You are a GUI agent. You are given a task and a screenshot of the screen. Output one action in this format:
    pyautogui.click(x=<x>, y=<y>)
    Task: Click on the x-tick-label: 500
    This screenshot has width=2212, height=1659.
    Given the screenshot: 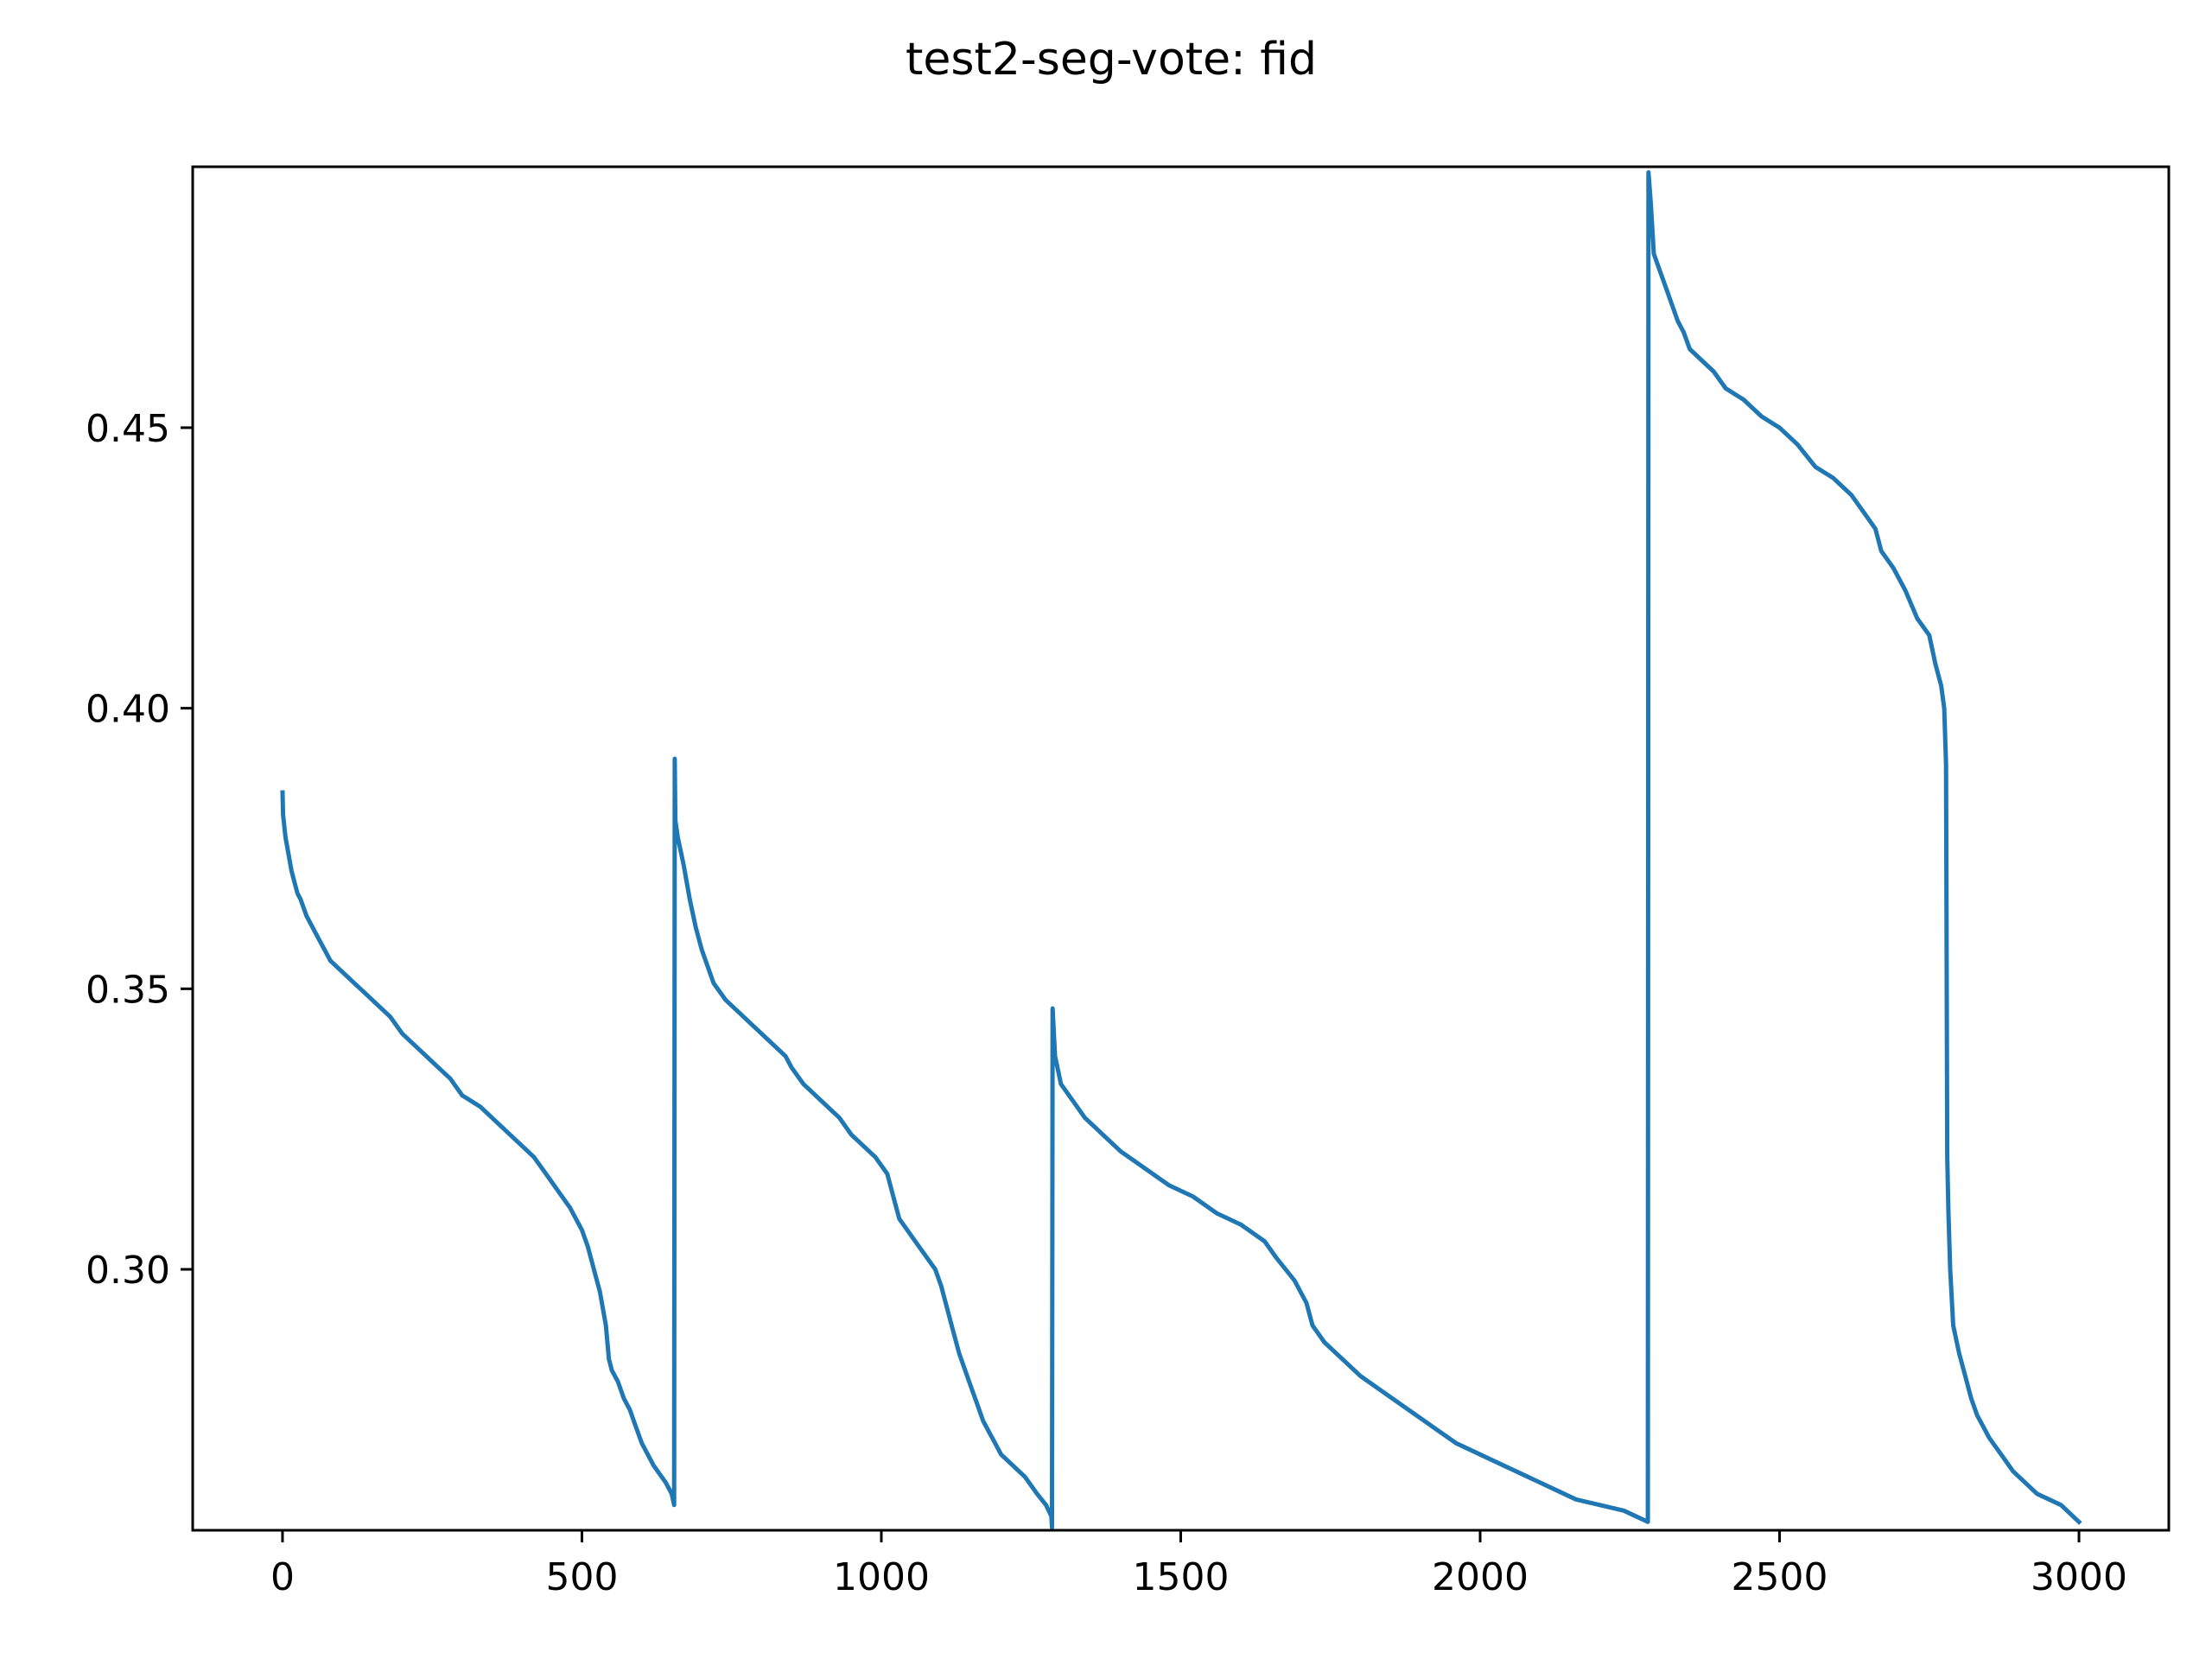 What is the action you would take?
    pyautogui.click(x=581, y=1577)
    